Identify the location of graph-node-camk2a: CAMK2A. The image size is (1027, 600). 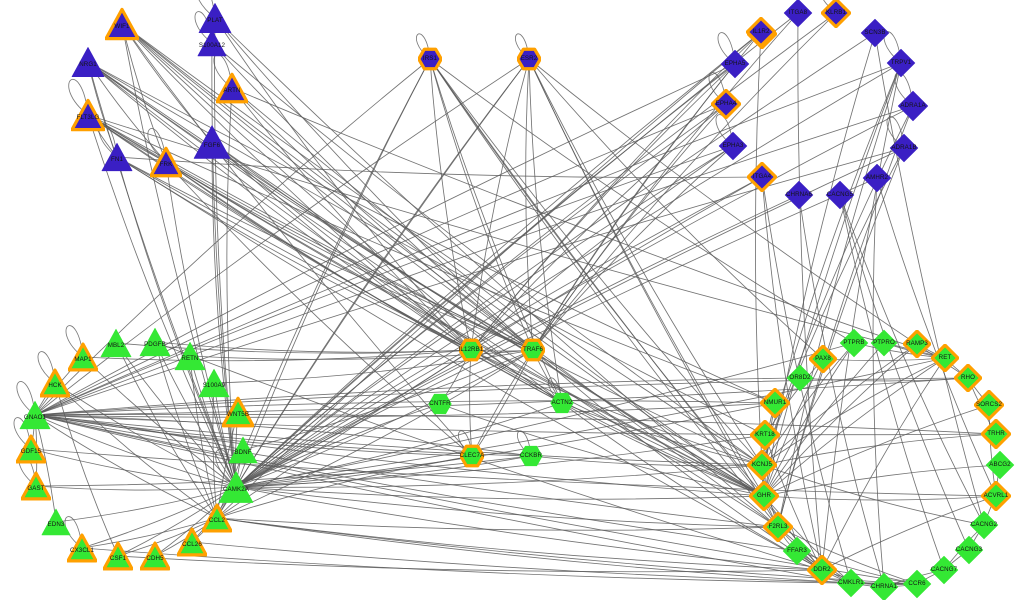
(236, 487).